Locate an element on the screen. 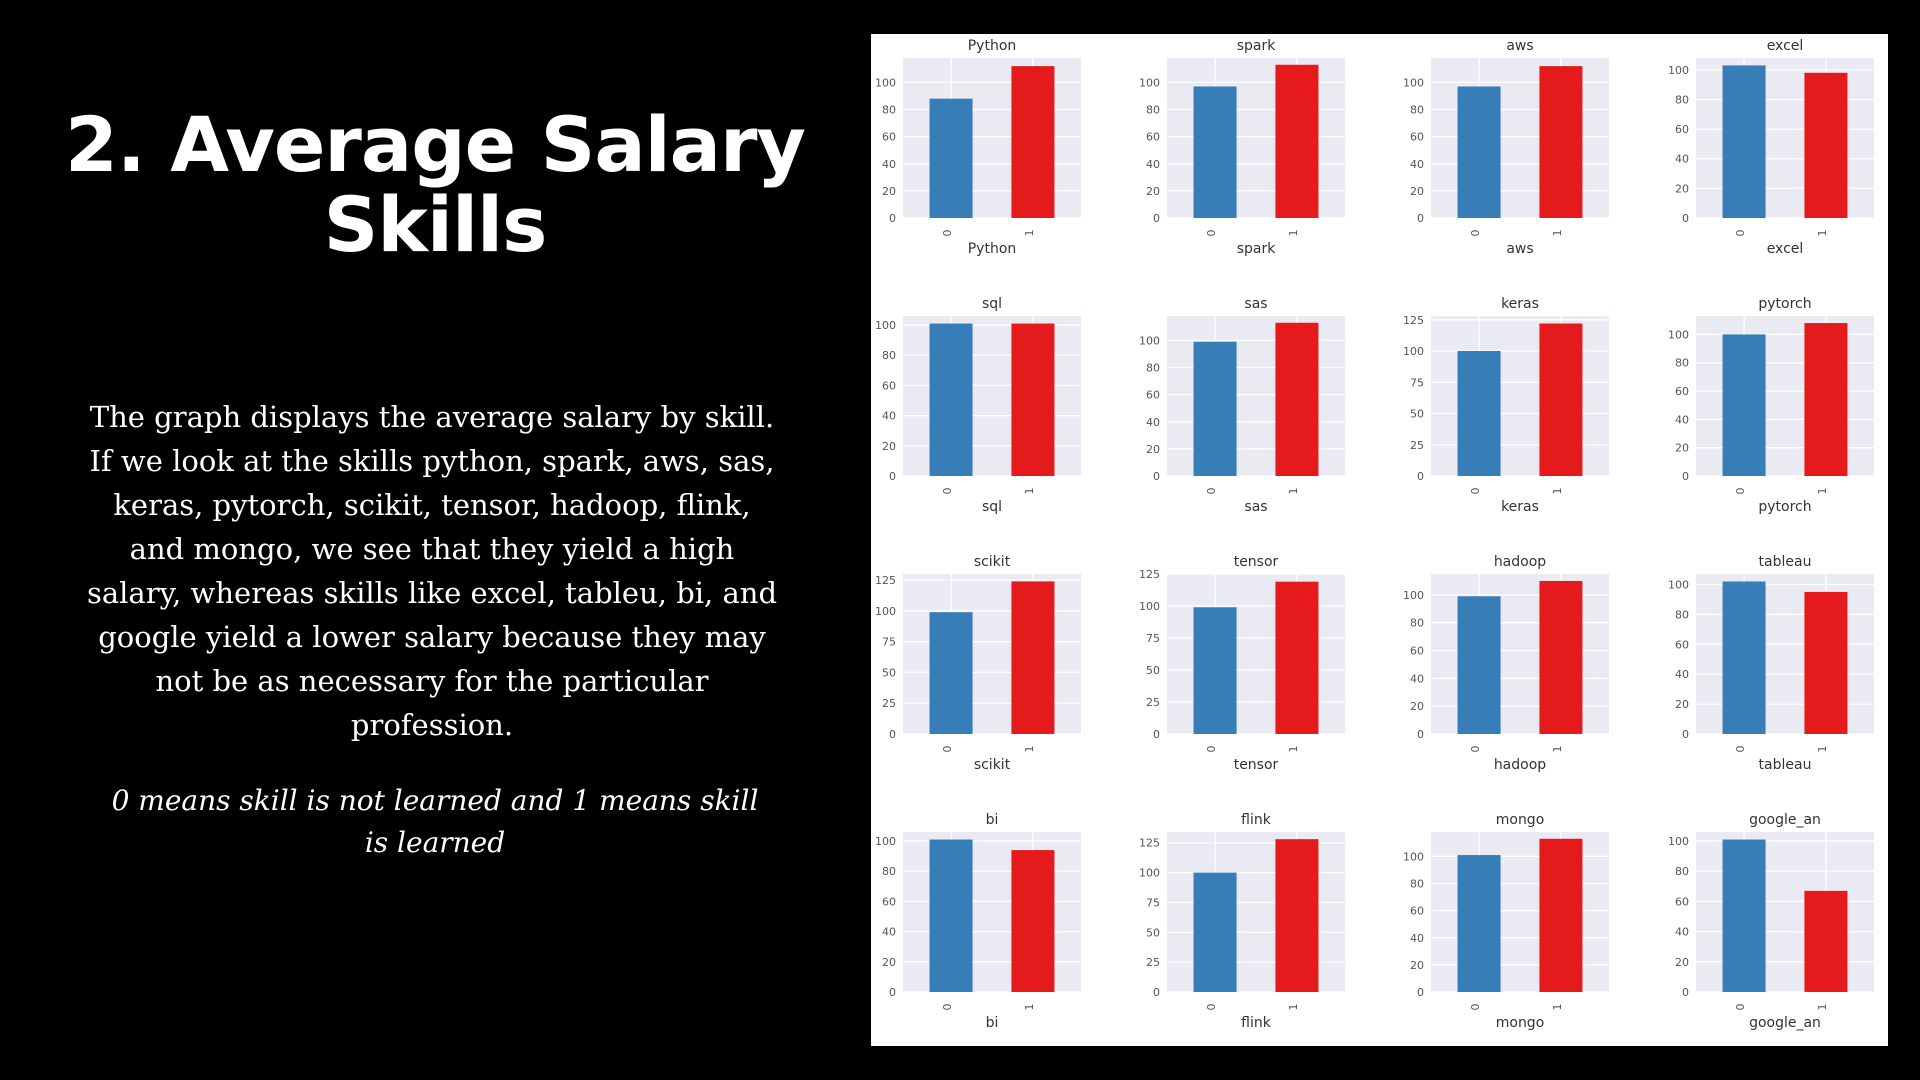  subplot-title: Python is located at coordinates (992, 46).